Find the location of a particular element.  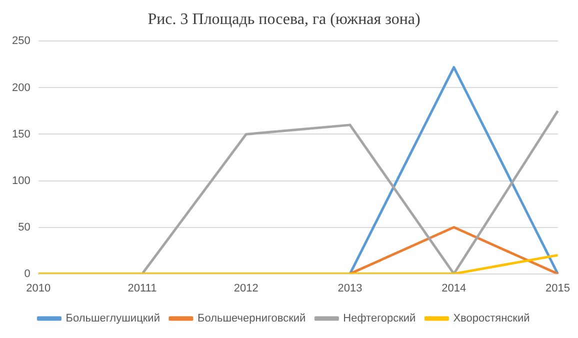

y-tick-label: 150 is located at coordinates (21, 134).